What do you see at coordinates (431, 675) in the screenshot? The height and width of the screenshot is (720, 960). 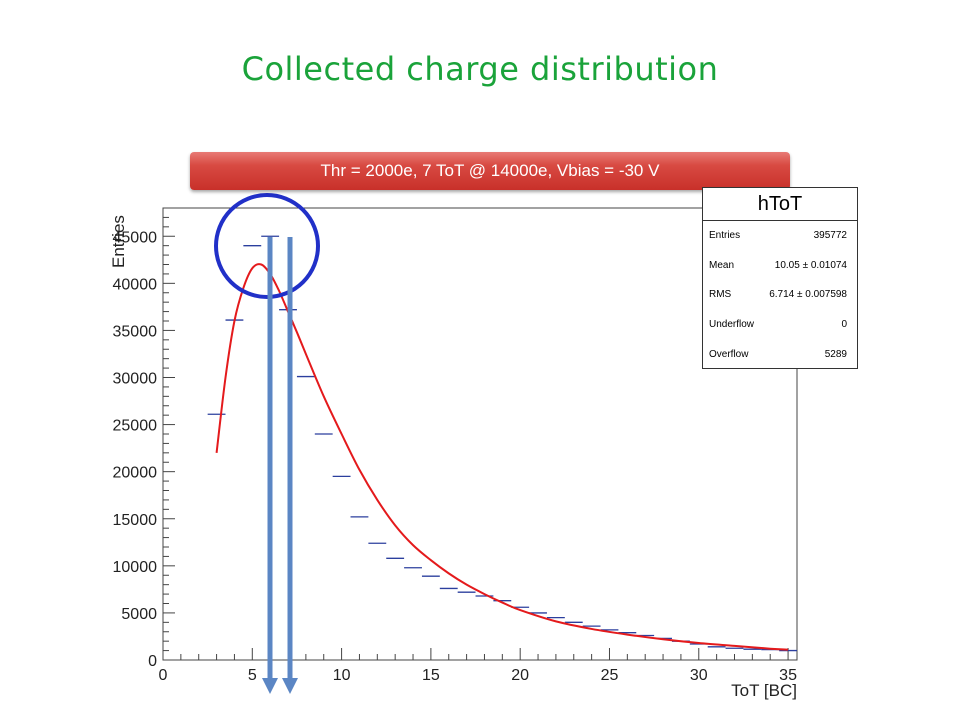 I see `x-tick-label: 15` at bounding box center [431, 675].